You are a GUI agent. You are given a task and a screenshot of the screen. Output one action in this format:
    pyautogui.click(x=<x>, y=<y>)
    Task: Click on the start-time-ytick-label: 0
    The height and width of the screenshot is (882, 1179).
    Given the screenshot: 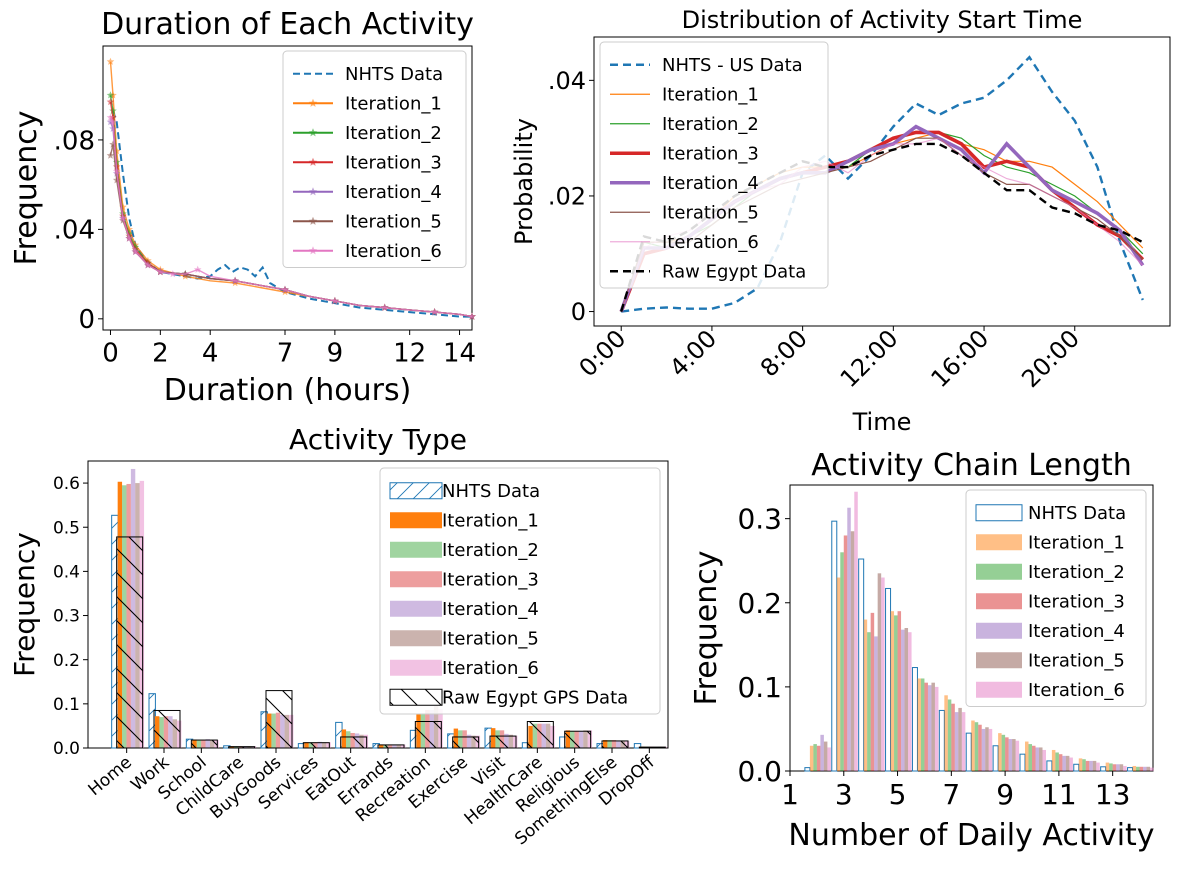 What is the action you would take?
    pyautogui.click(x=578, y=312)
    